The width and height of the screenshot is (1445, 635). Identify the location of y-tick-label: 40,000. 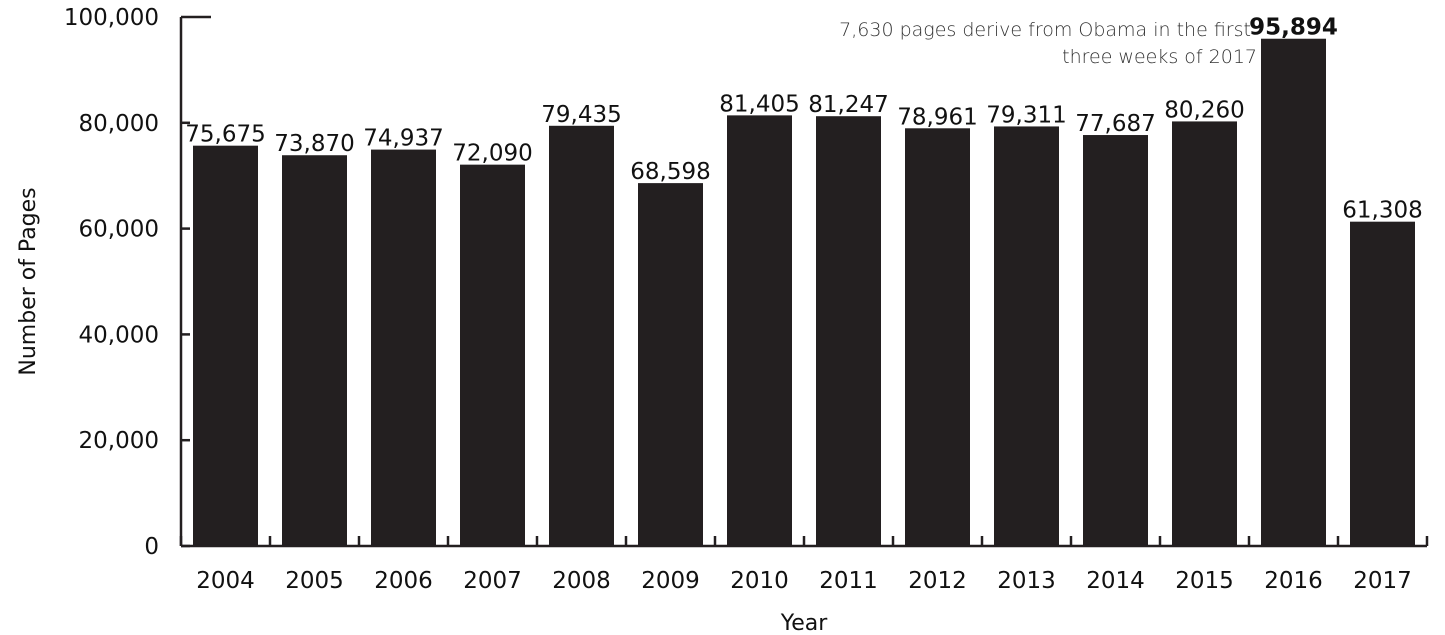
(119, 335).